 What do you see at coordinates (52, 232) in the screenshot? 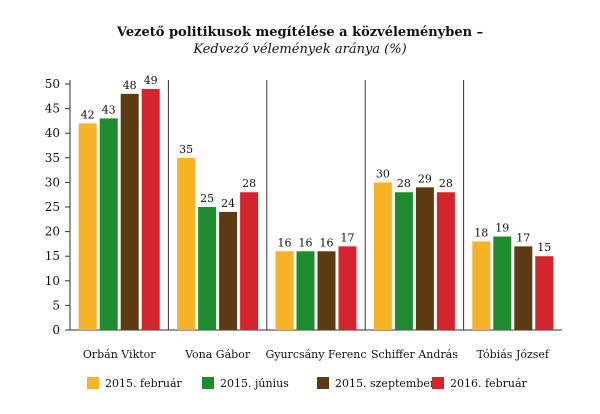
I see `y-tick-label: 20` at bounding box center [52, 232].